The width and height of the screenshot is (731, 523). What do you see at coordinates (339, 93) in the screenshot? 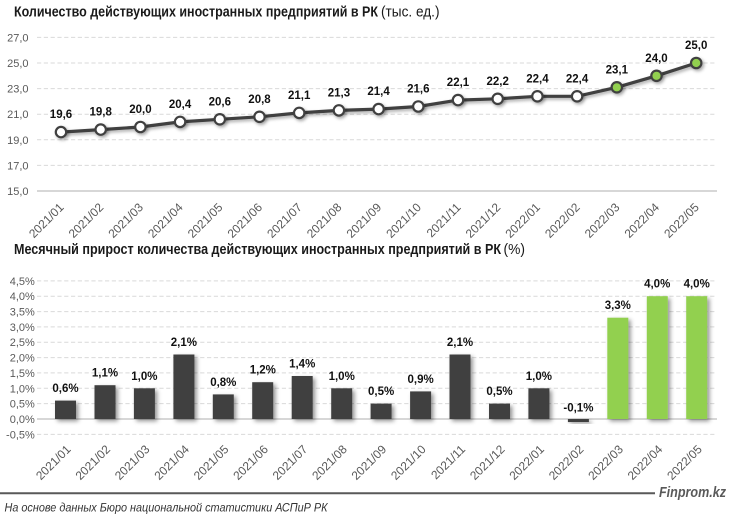
I see `svg-text: 21,3` at bounding box center [339, 93].